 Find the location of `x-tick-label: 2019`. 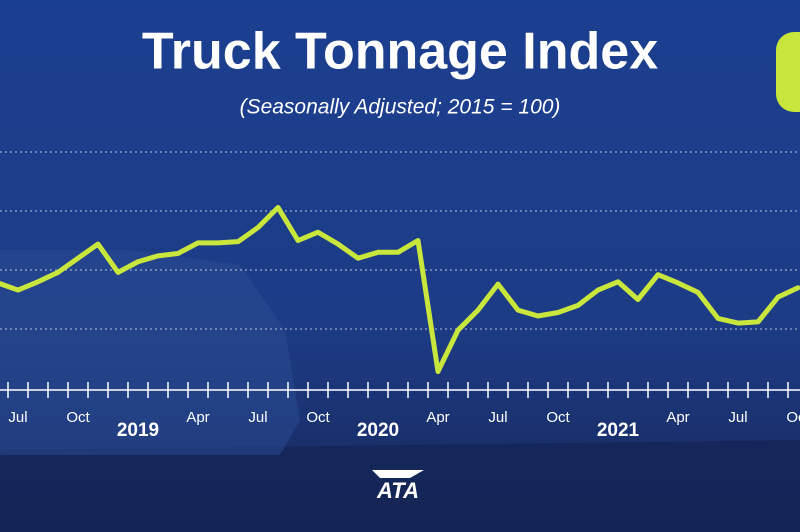

x-tick-label: 2019 is located at coordinates (138, 430).